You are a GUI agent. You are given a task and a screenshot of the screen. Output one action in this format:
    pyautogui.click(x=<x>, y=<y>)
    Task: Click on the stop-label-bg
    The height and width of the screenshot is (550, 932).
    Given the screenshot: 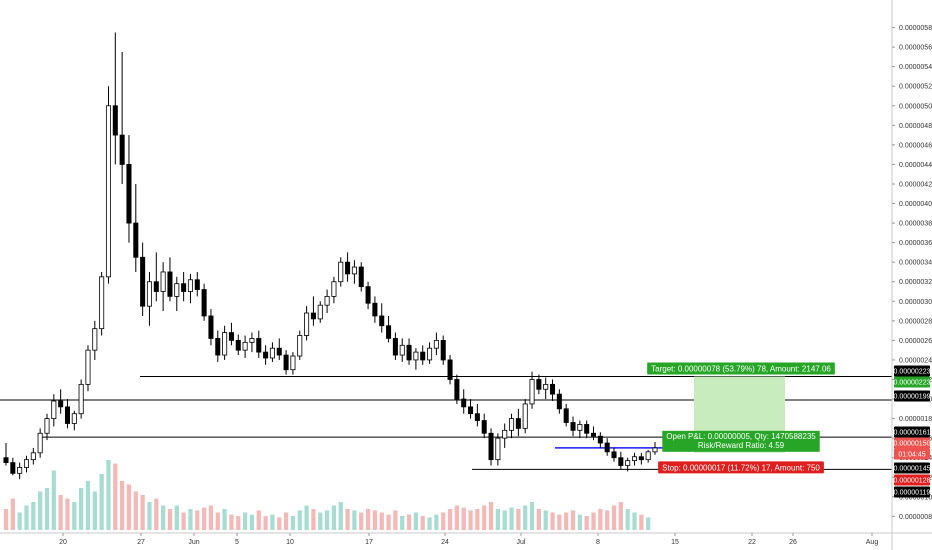 What is the action you would take?
    pyautogui.click(x=741, y=467)
    